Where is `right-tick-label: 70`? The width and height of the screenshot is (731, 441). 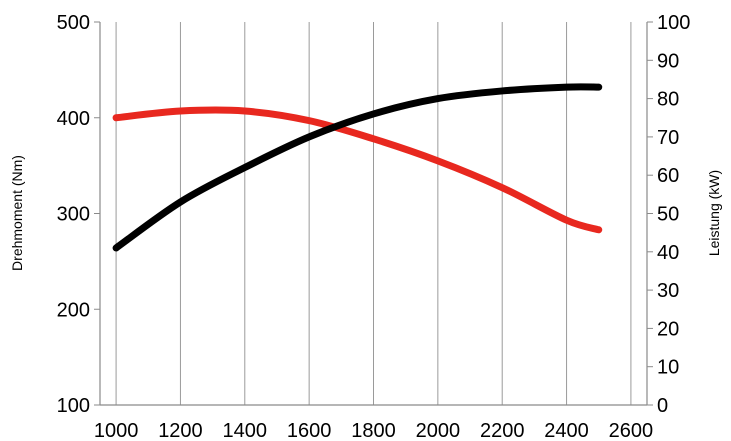 right-tick-label: 70 is located at coordinates (668, 138).